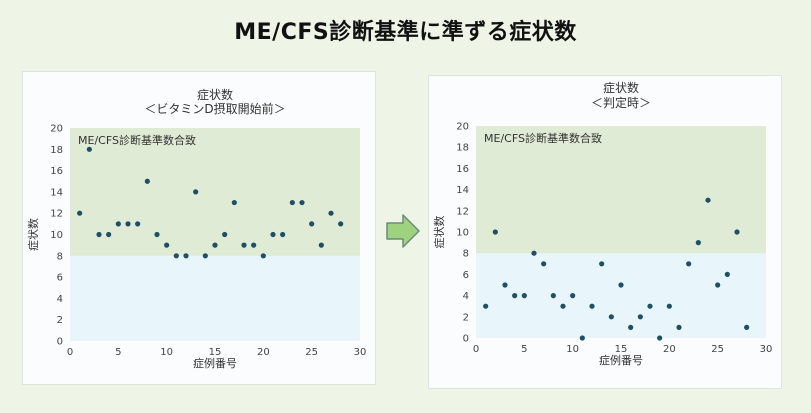  What do you see at coordinates (215, 192) in the screenshot?
I see `criteria-band` at bounding box center [215, 192].